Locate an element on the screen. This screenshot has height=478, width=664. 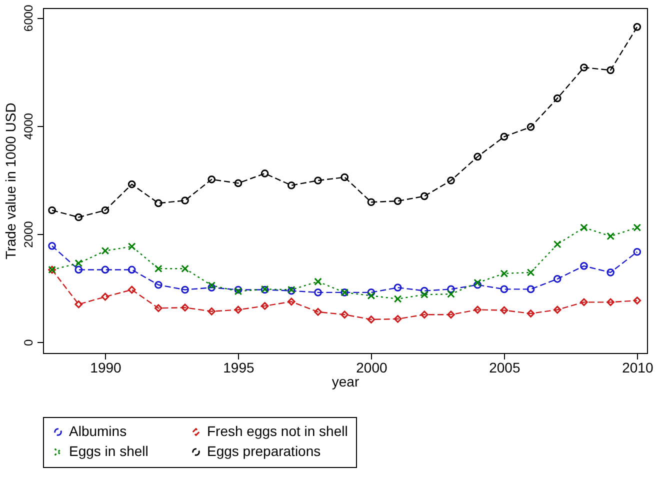
y-tick-label: 2000 is located at coordinates (29, 234).